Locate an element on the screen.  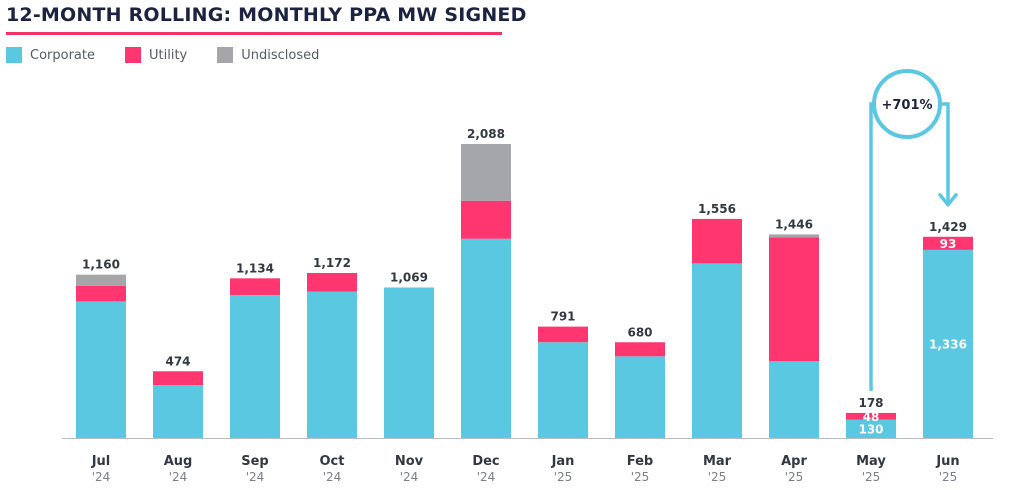
bar-corporate-jun is located at coordinates (948, 343).